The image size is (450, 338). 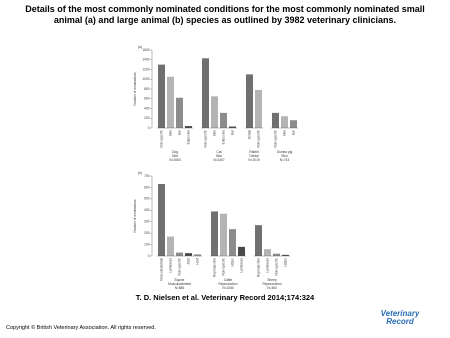 What do you see at coordinates (249, 135) in the screenshot?
I see `category-label: Dental` at bounding box center [249, 135].